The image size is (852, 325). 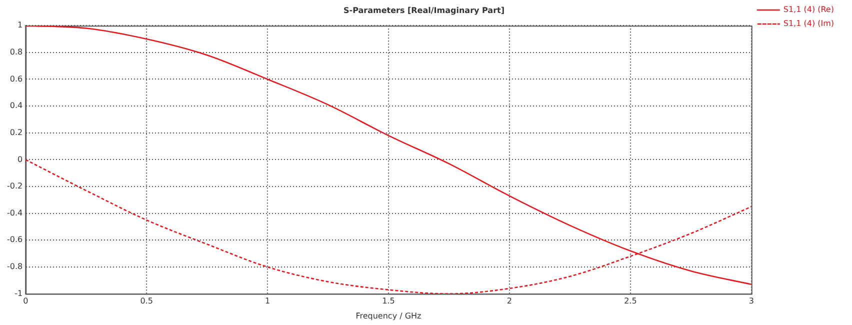 I want to click on x-tick-label: 3, so click(x=751, y=301).